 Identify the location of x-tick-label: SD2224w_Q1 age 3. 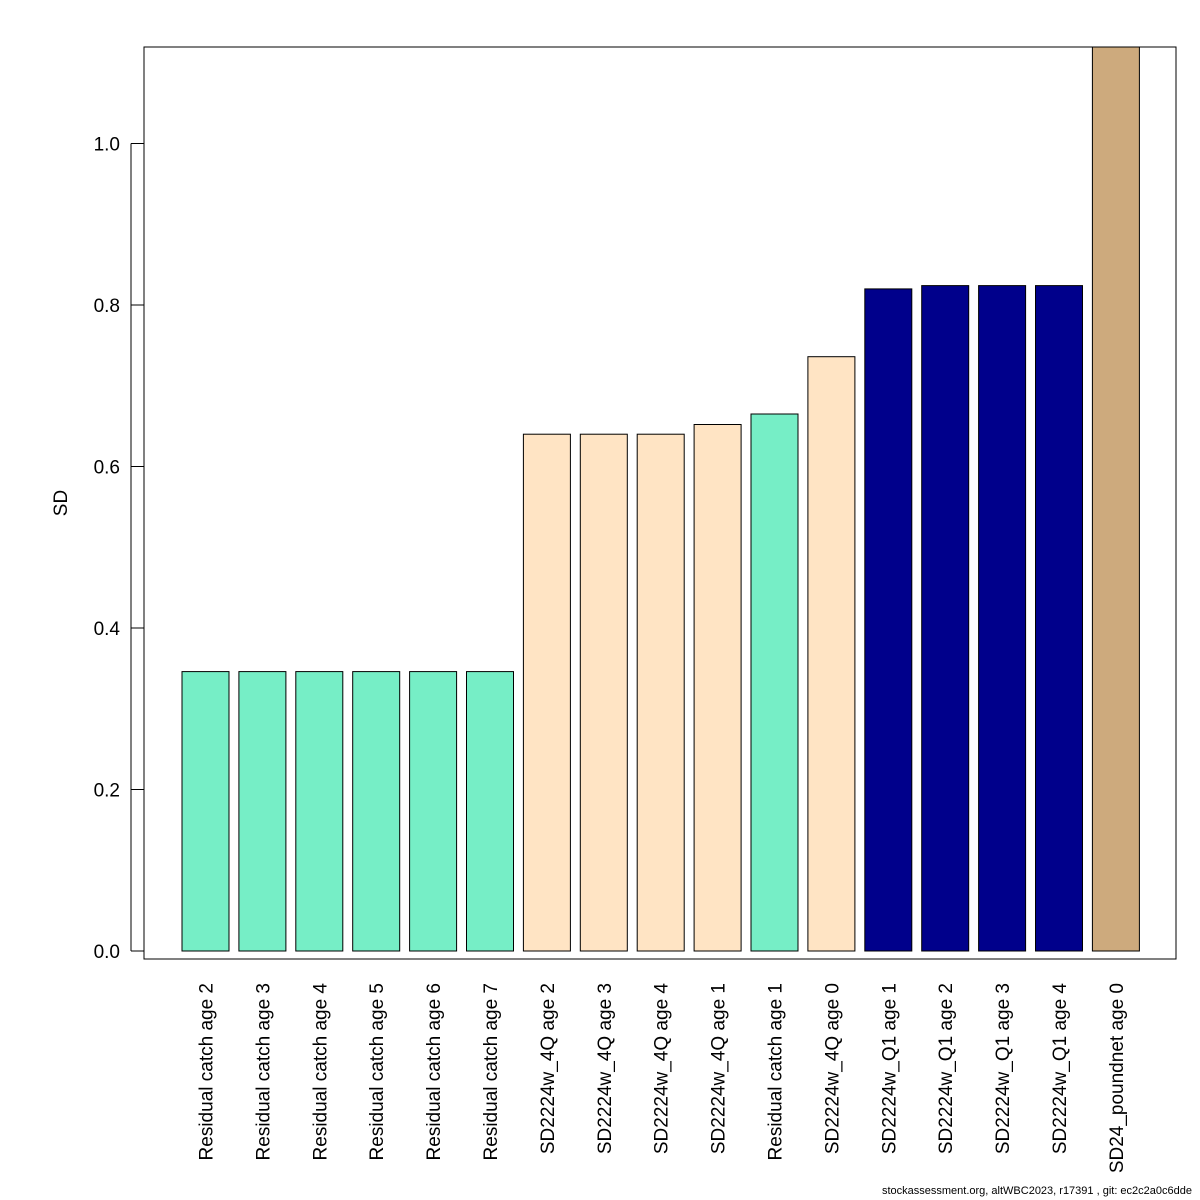
(1003, 1068).